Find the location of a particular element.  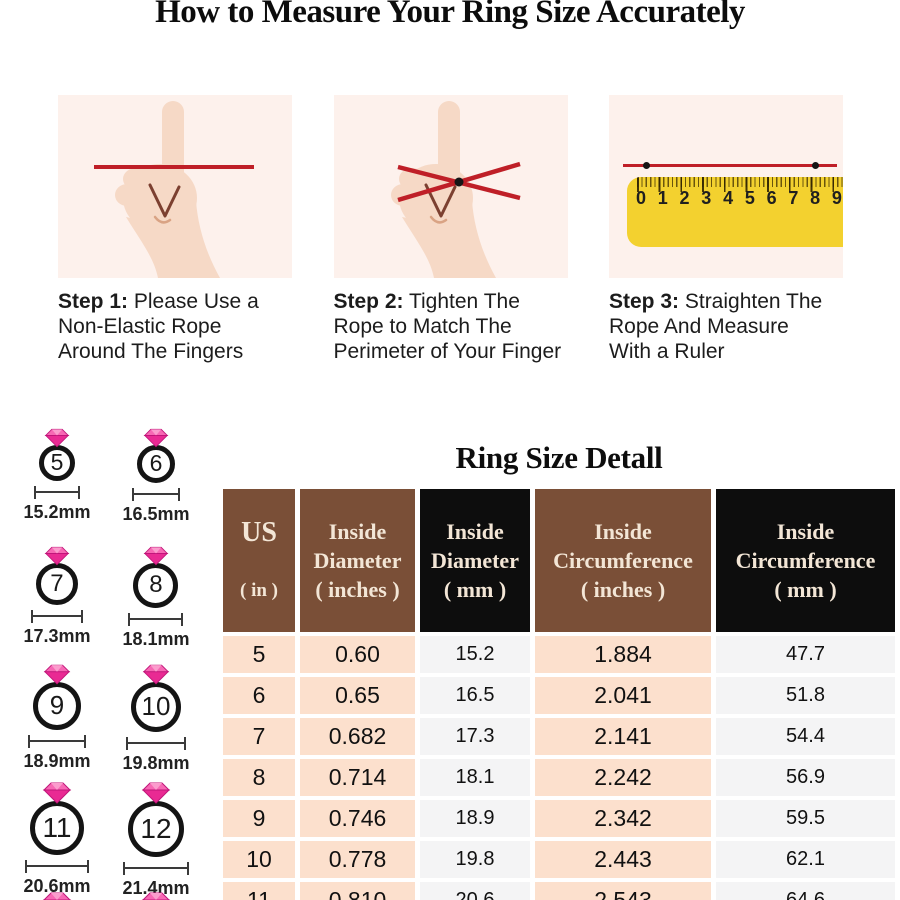

rope-line is located at coordinates (730, 165).